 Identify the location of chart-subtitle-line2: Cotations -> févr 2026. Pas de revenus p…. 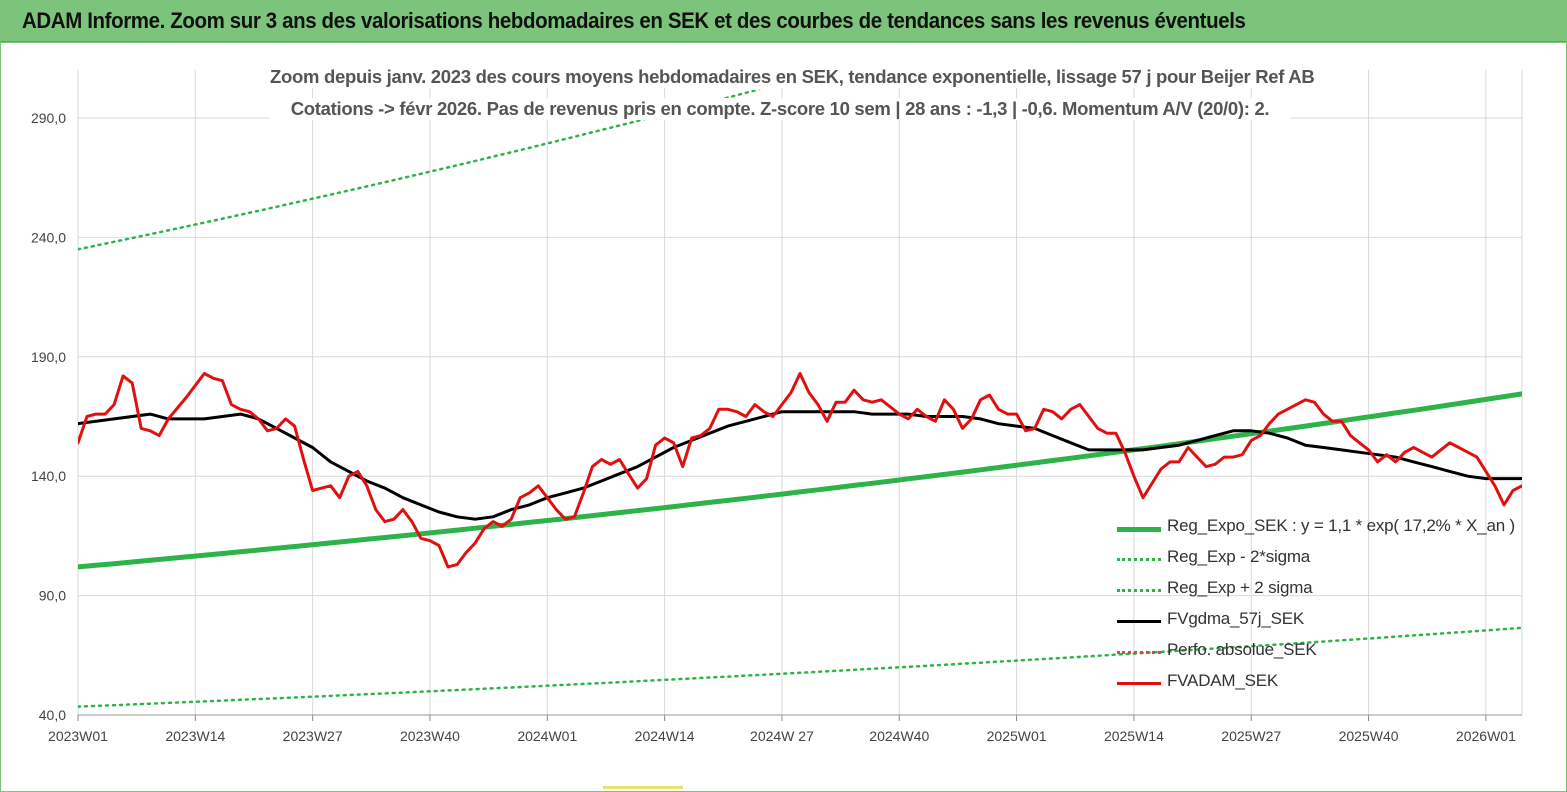
(780, 109).